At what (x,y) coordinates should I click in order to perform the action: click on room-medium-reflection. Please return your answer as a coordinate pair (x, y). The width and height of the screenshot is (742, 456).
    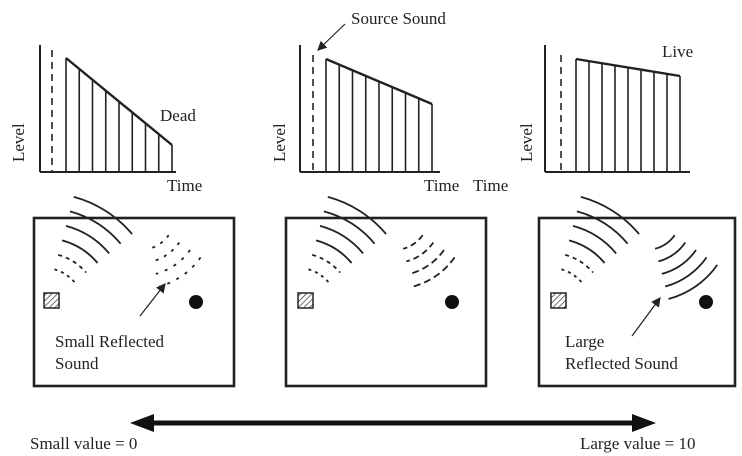
    Looking at the image, I should click on (386, 292).